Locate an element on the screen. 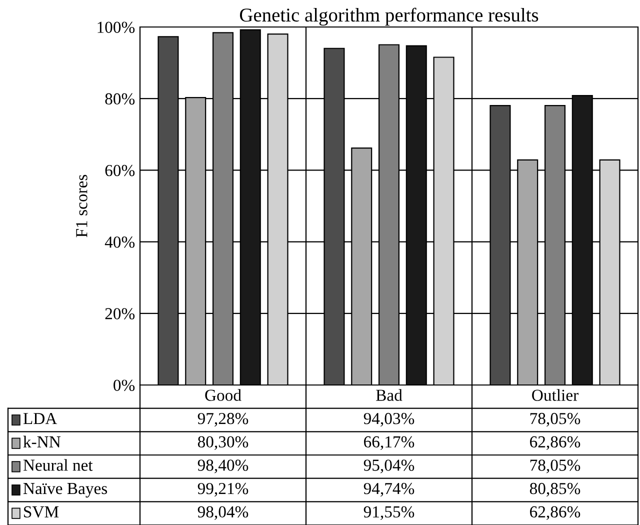 The image size is (640, 525). data-label: 94,03% is located at coordinates (389, 419).